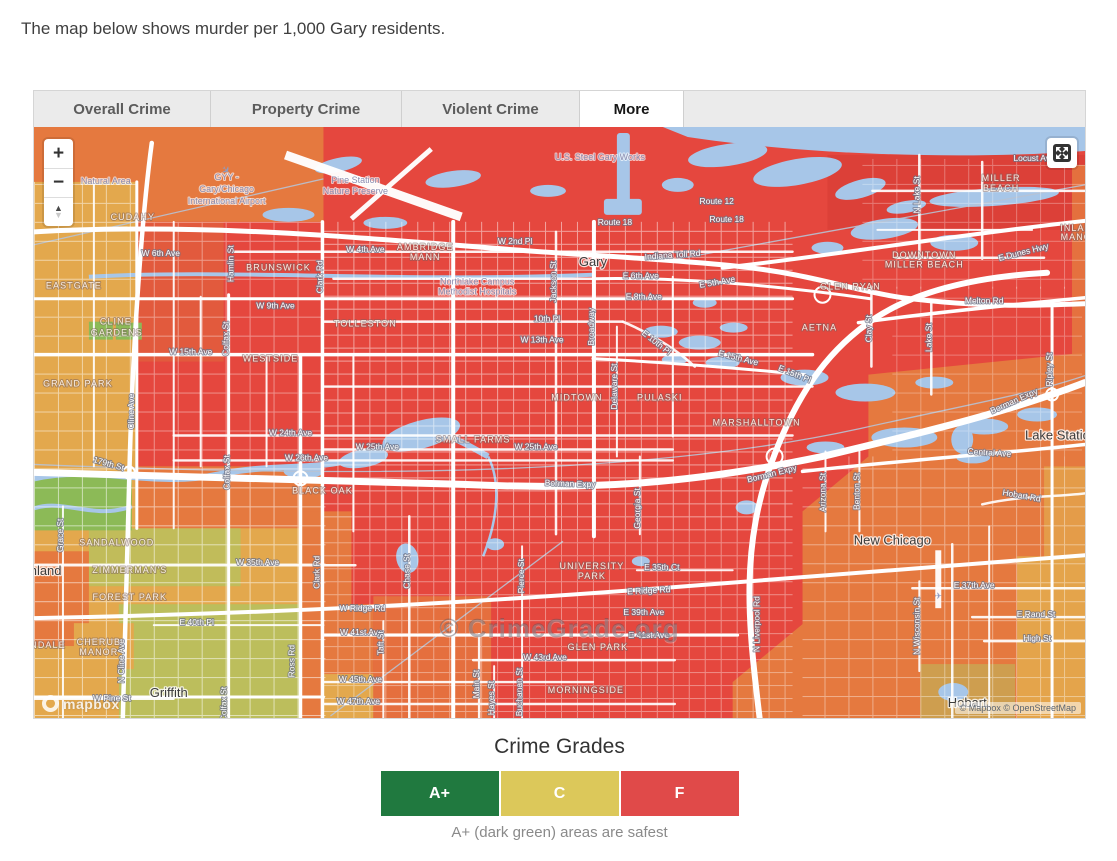 Image resolution: width=1117 pixels, height=861 pixels. Describe the element at coordinates (190, 352) in the screenshot. I see `road-label: W 15th Ave` at that location.